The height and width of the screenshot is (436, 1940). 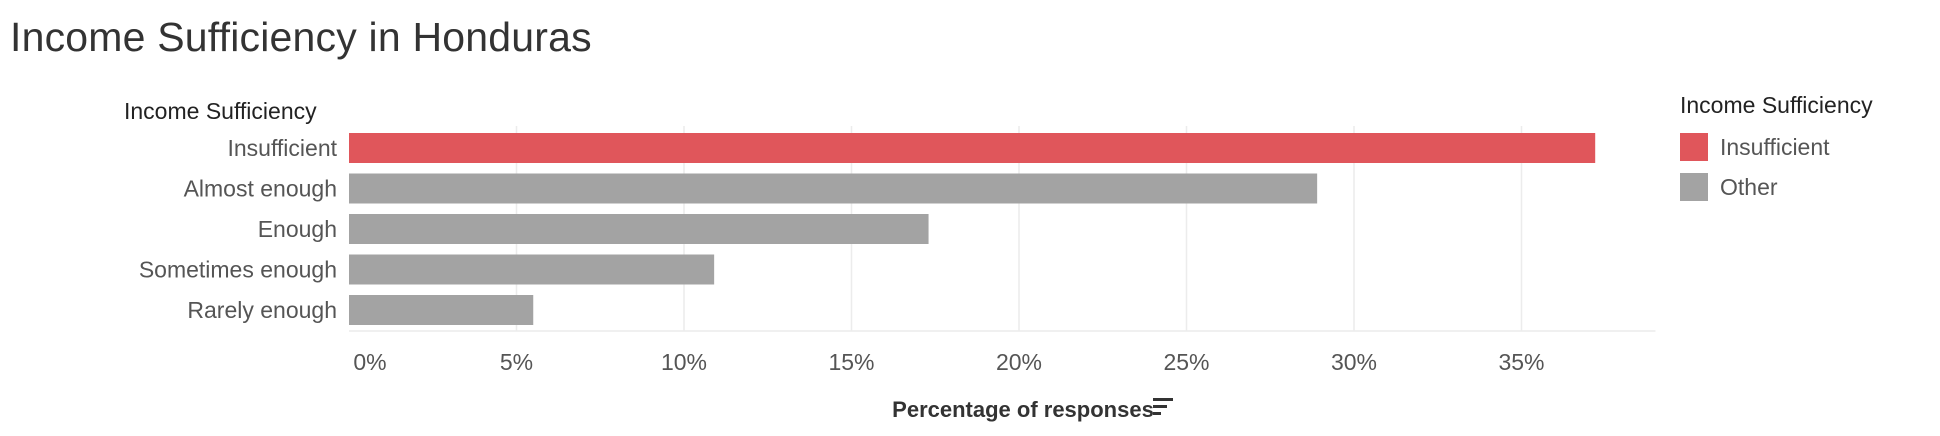 I want to click on legend-label: Insufficient, so click(x=1775, y=146).